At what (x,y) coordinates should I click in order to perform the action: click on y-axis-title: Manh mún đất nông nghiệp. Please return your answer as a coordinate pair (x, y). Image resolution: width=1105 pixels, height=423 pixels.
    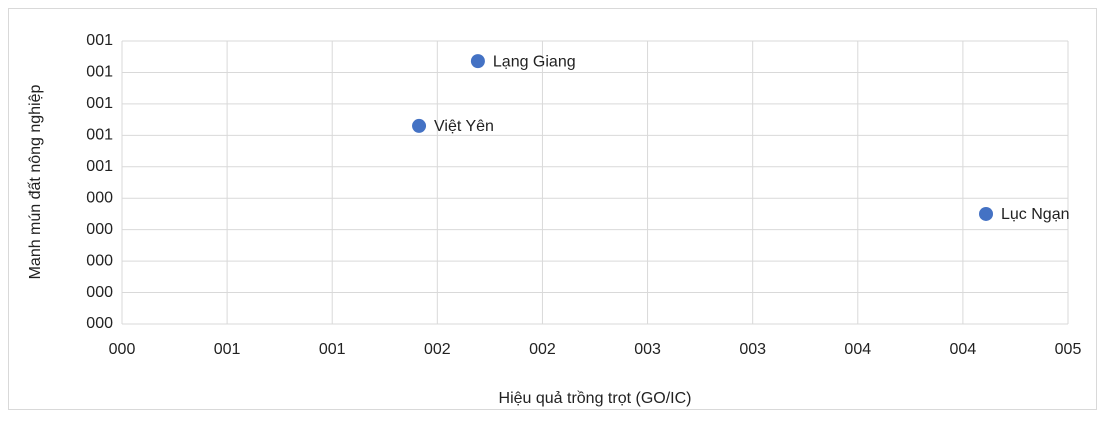
    Looking at the image, I should click on (35, 181).